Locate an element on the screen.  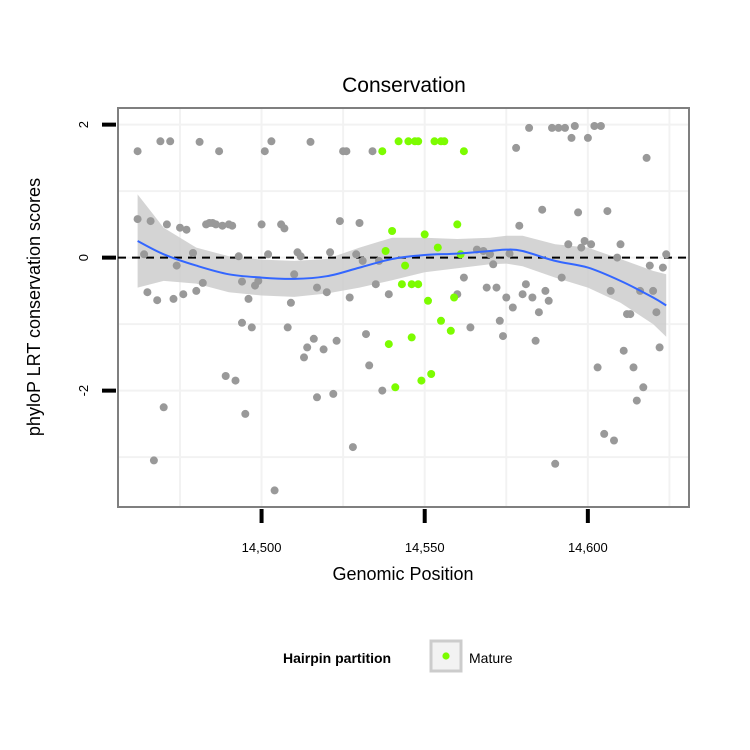
chart-title: Conservation is located at coordinates (404, 85).